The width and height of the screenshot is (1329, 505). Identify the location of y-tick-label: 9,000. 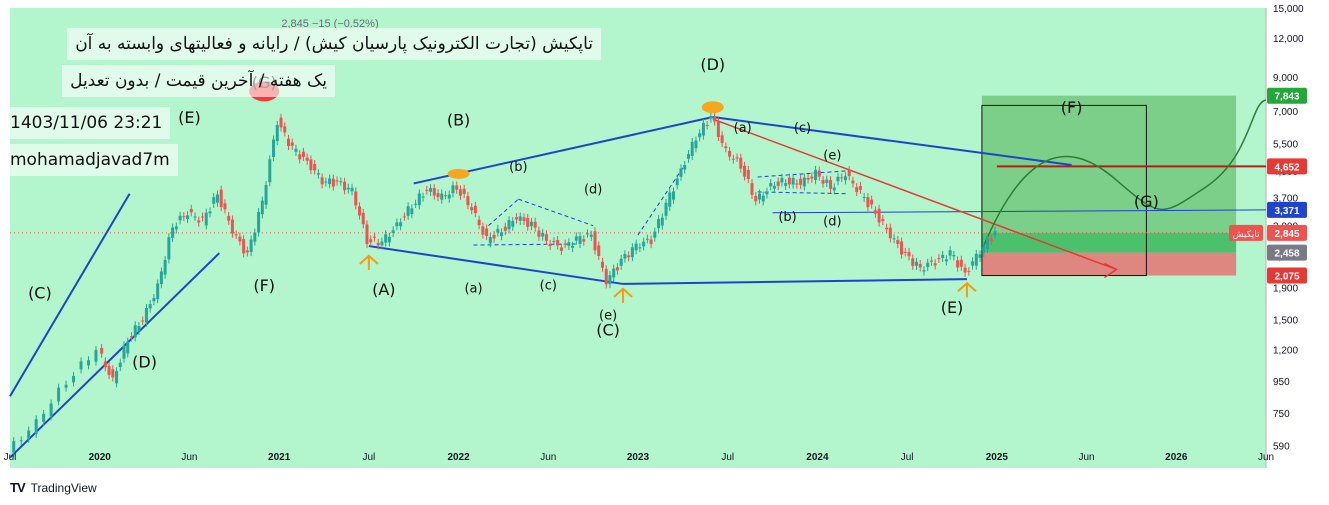
(1285, 78).